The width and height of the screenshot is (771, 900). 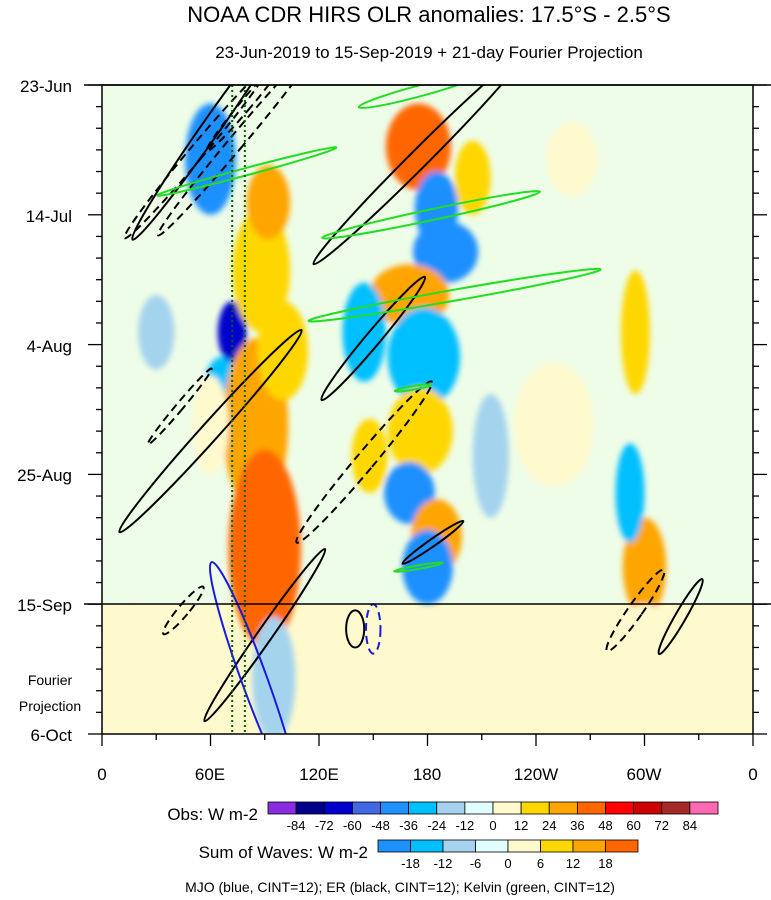 I want to click on obs-colorbar-tick: -24, so click(x=436, y=825).